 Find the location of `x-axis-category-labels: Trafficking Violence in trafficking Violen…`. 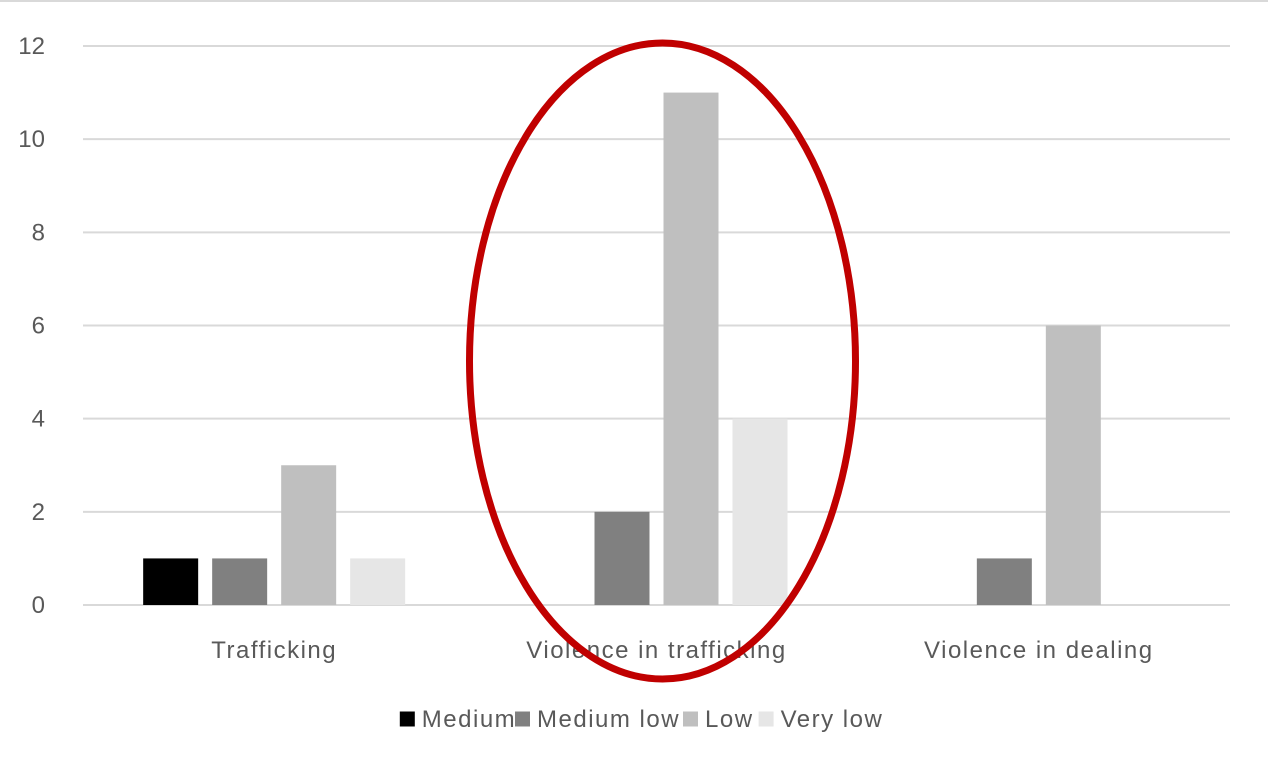

x-axis-category-labels: Trafficking Violence in trafficking Violen… is located at coordinates (682, 650).